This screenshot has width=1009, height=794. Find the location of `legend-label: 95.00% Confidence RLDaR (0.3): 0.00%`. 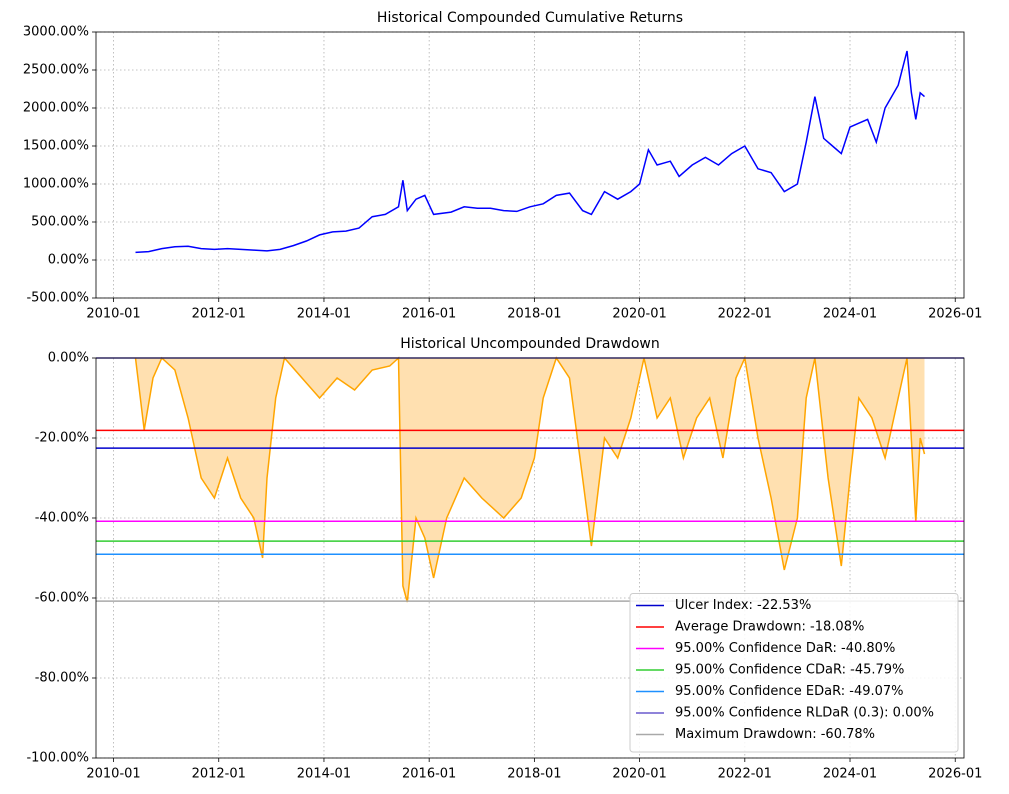

legend-label: 95.00% Confidence RLDaR (0.3): 0.00% is located at coordinates (804, 713).